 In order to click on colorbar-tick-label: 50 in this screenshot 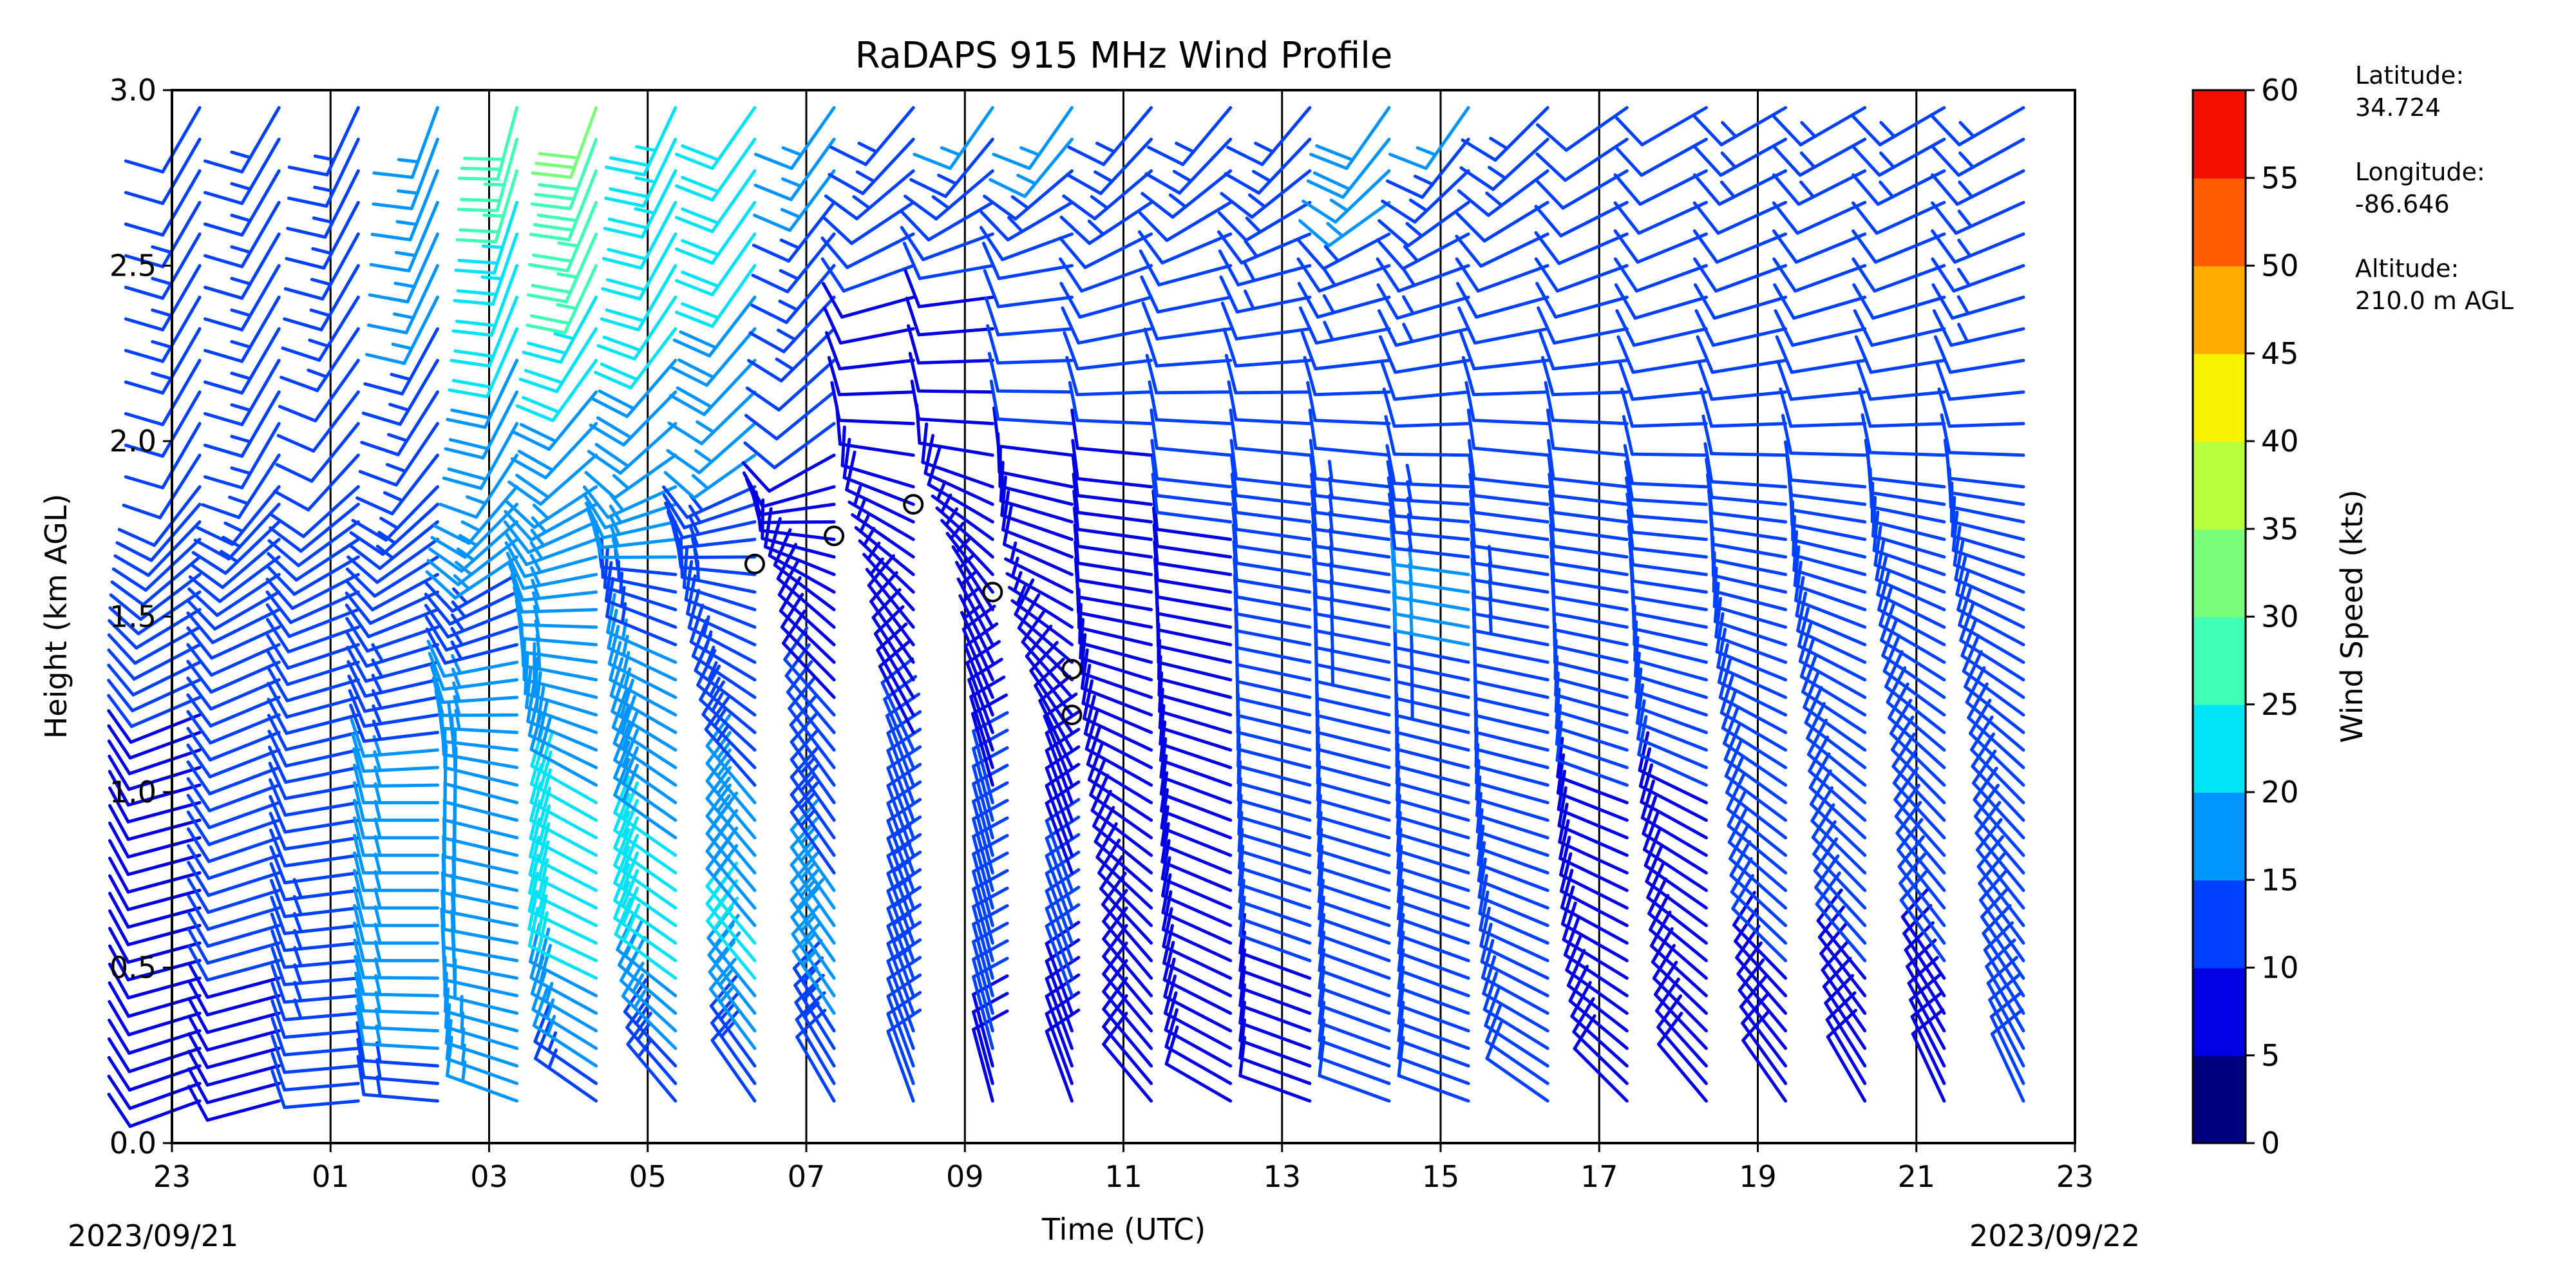, I will do `click(2280, 266)`.